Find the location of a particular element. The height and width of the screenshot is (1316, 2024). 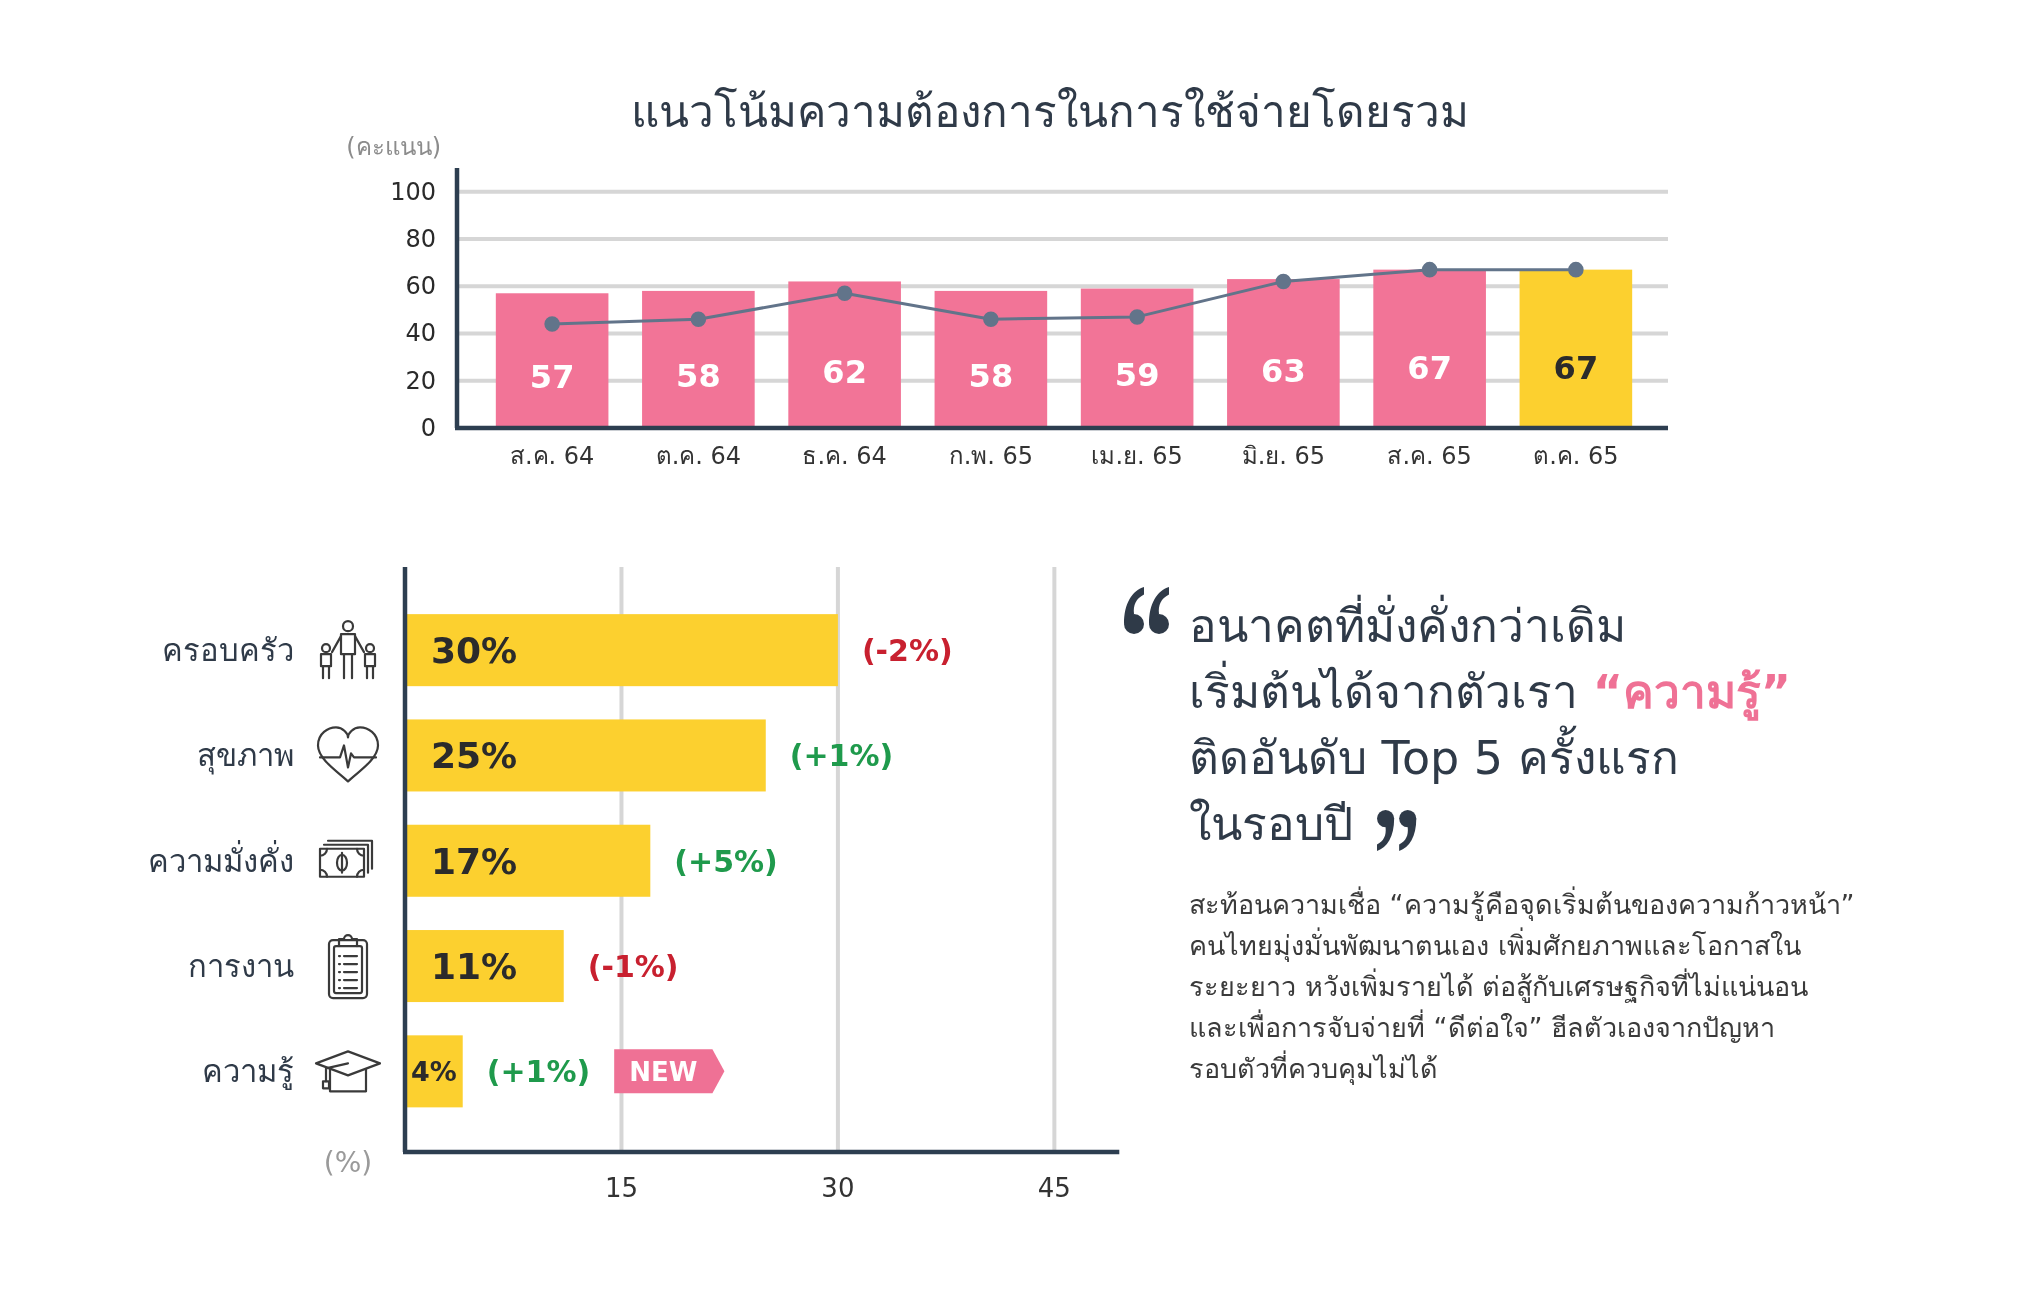

y-tick-label: ครอบครัว is located at coordinates (228, 650).